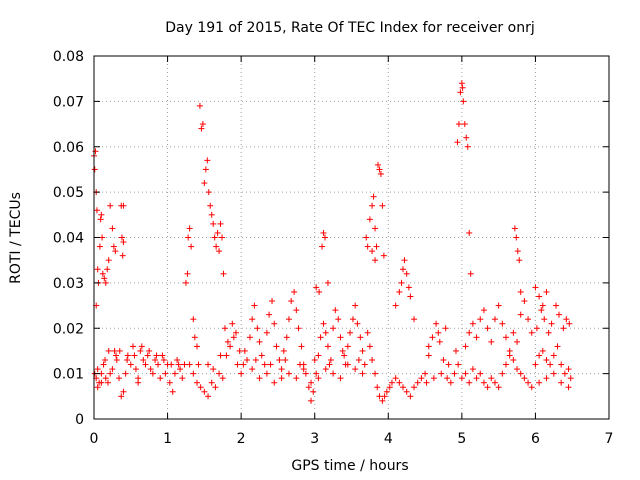  I want to click on y-tick-label: 0.05, so click(68, 193).